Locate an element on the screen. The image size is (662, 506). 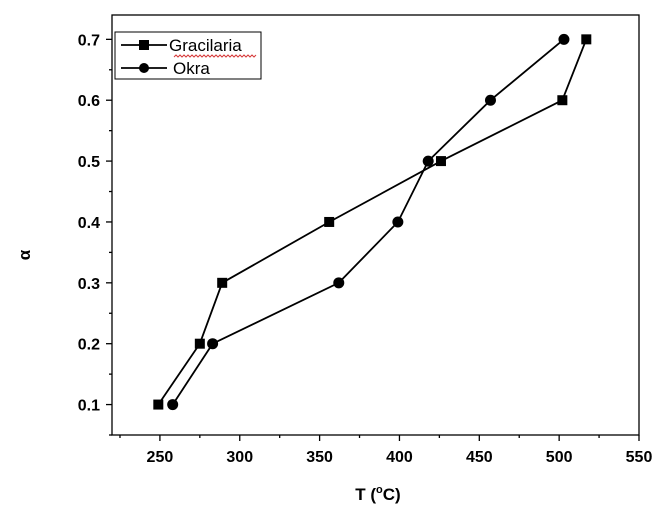
y-tick-labels: 0.1 0.2 0.3 0.4 0.5 0.6 0.7 is located at coordinates (89, 223).